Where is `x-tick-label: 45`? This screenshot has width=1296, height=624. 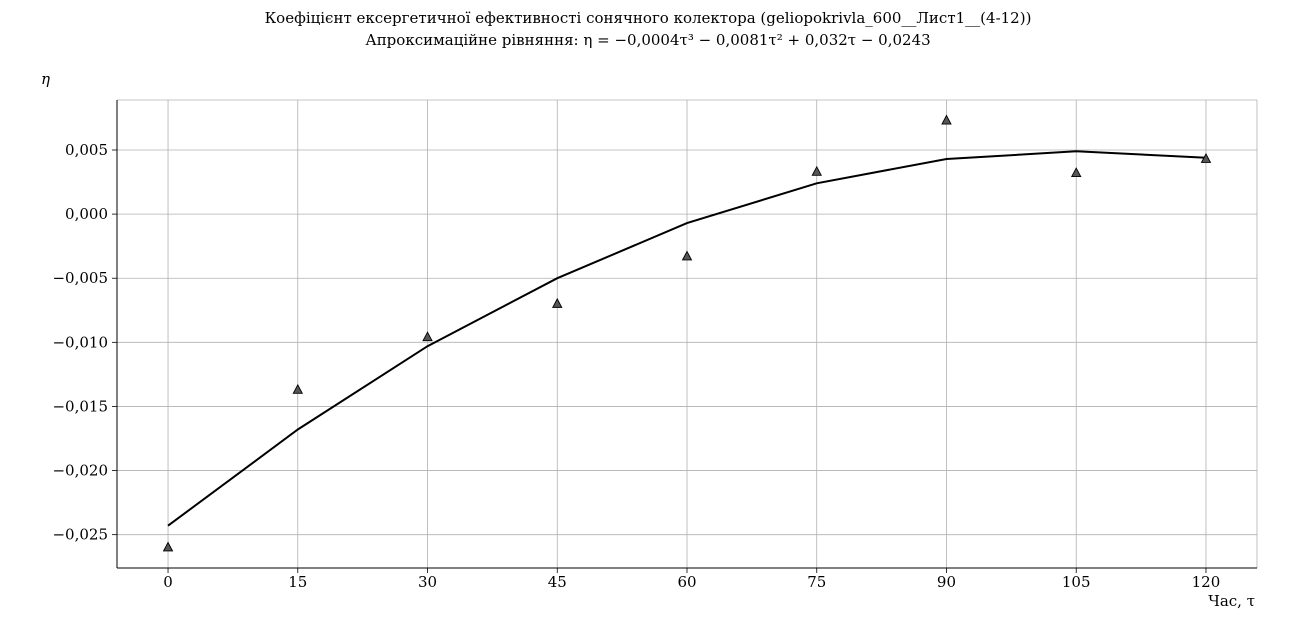 x-tick-label: 45 is located at coordinates (557, 582).